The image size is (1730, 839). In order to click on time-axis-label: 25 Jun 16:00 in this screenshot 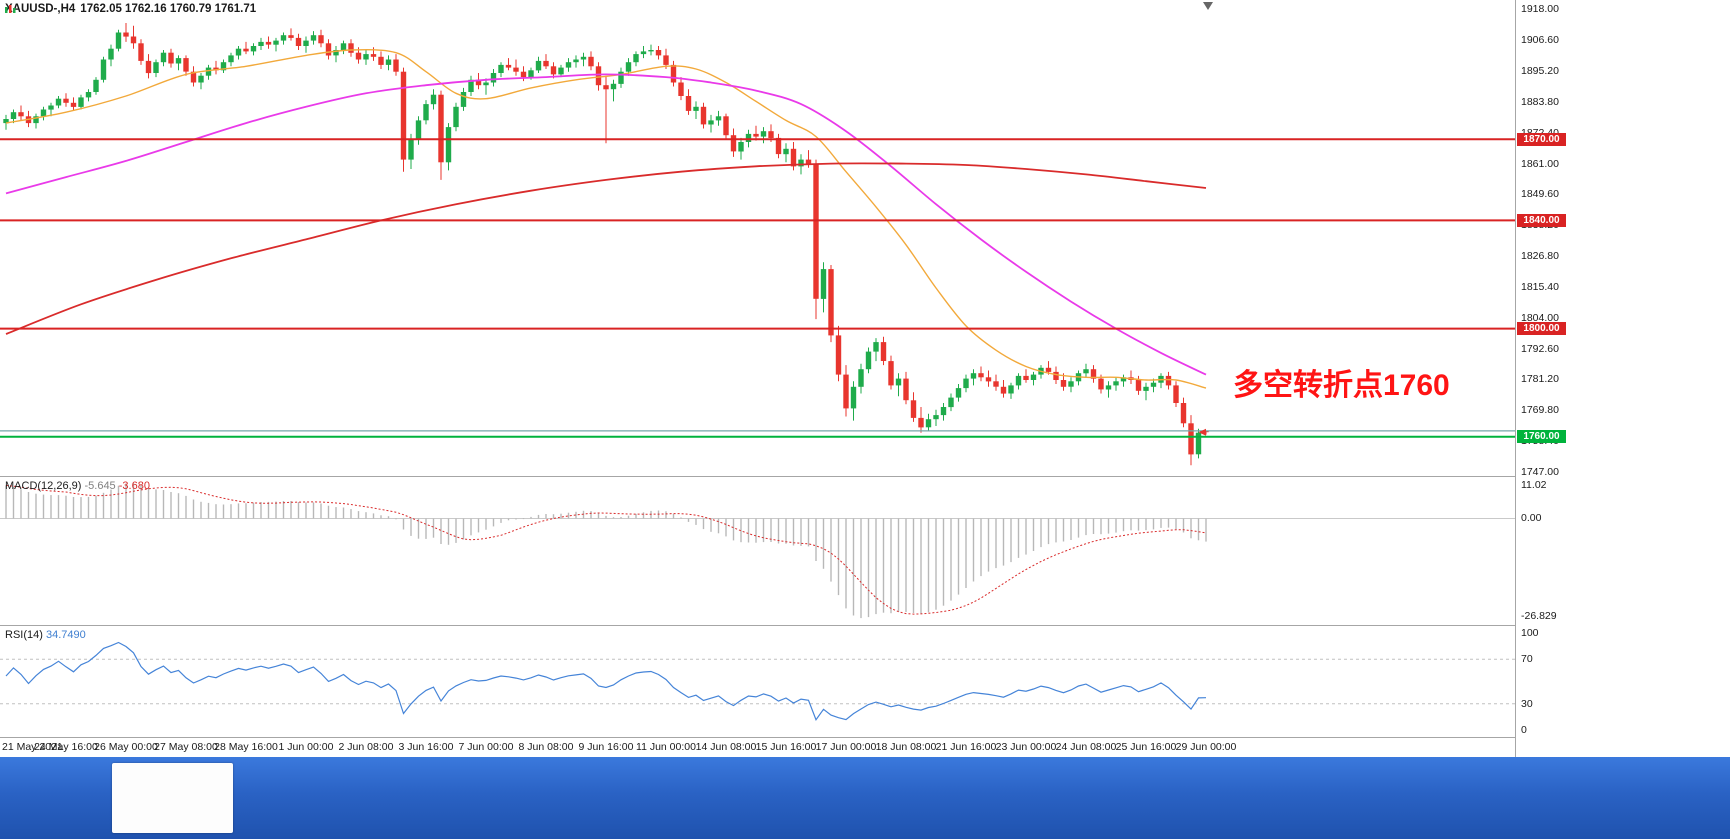, I will do `click(1146, 747)`.